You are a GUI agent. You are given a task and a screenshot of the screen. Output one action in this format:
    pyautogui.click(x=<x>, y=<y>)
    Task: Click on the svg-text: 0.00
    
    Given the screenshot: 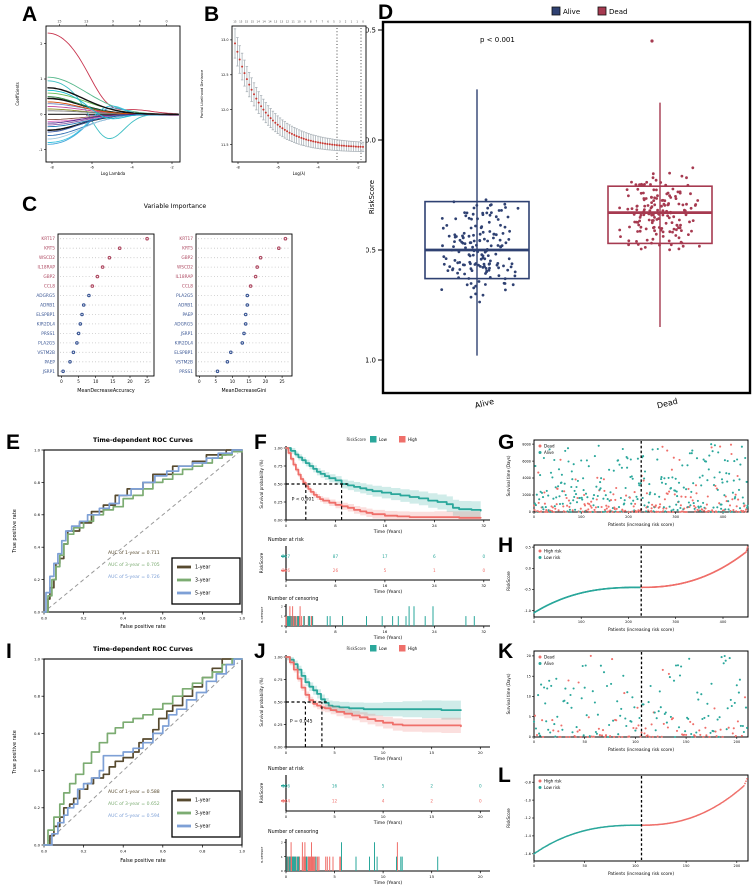 What is the action you would take?
    pyautogui.click(x=278, y=746)
    